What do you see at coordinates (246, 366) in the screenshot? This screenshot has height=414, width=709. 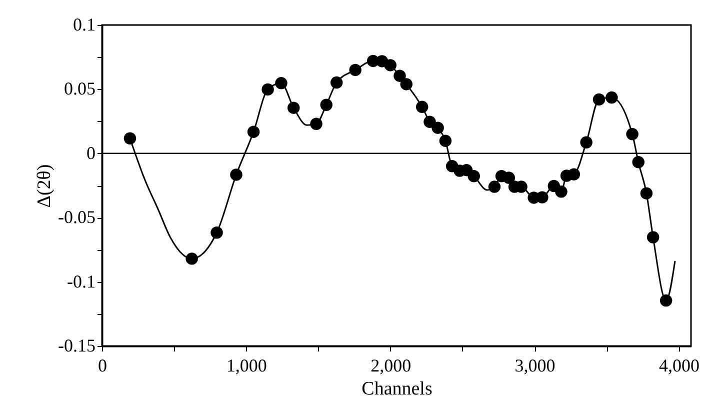 I see `x-tick-label: 1,000` at bounding box center [246, 366].